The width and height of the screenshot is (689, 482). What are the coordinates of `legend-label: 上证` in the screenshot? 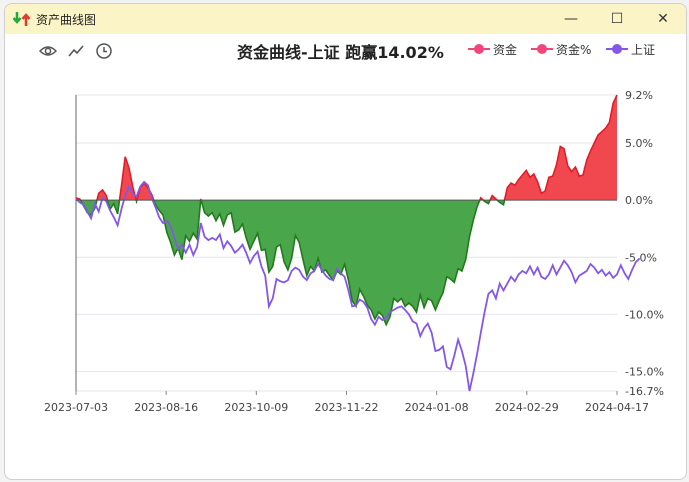 It's located at (643, 49).